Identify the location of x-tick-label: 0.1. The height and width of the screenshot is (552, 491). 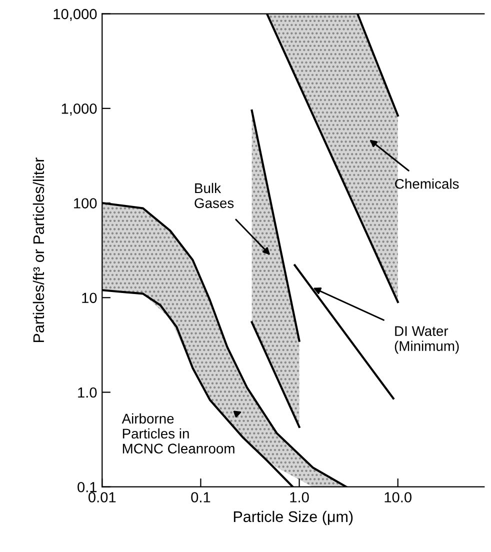
(200, 497).